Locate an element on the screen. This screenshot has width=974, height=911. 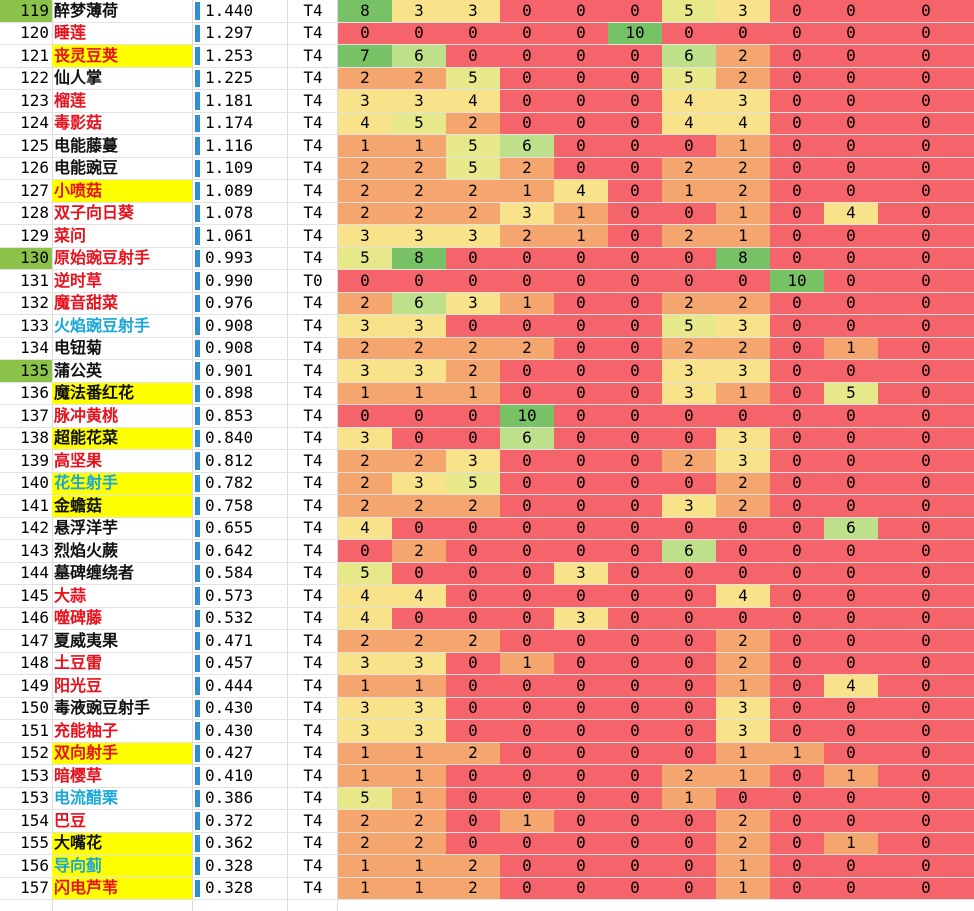
rank-cell: 134 is located at coordinates (34, 348).